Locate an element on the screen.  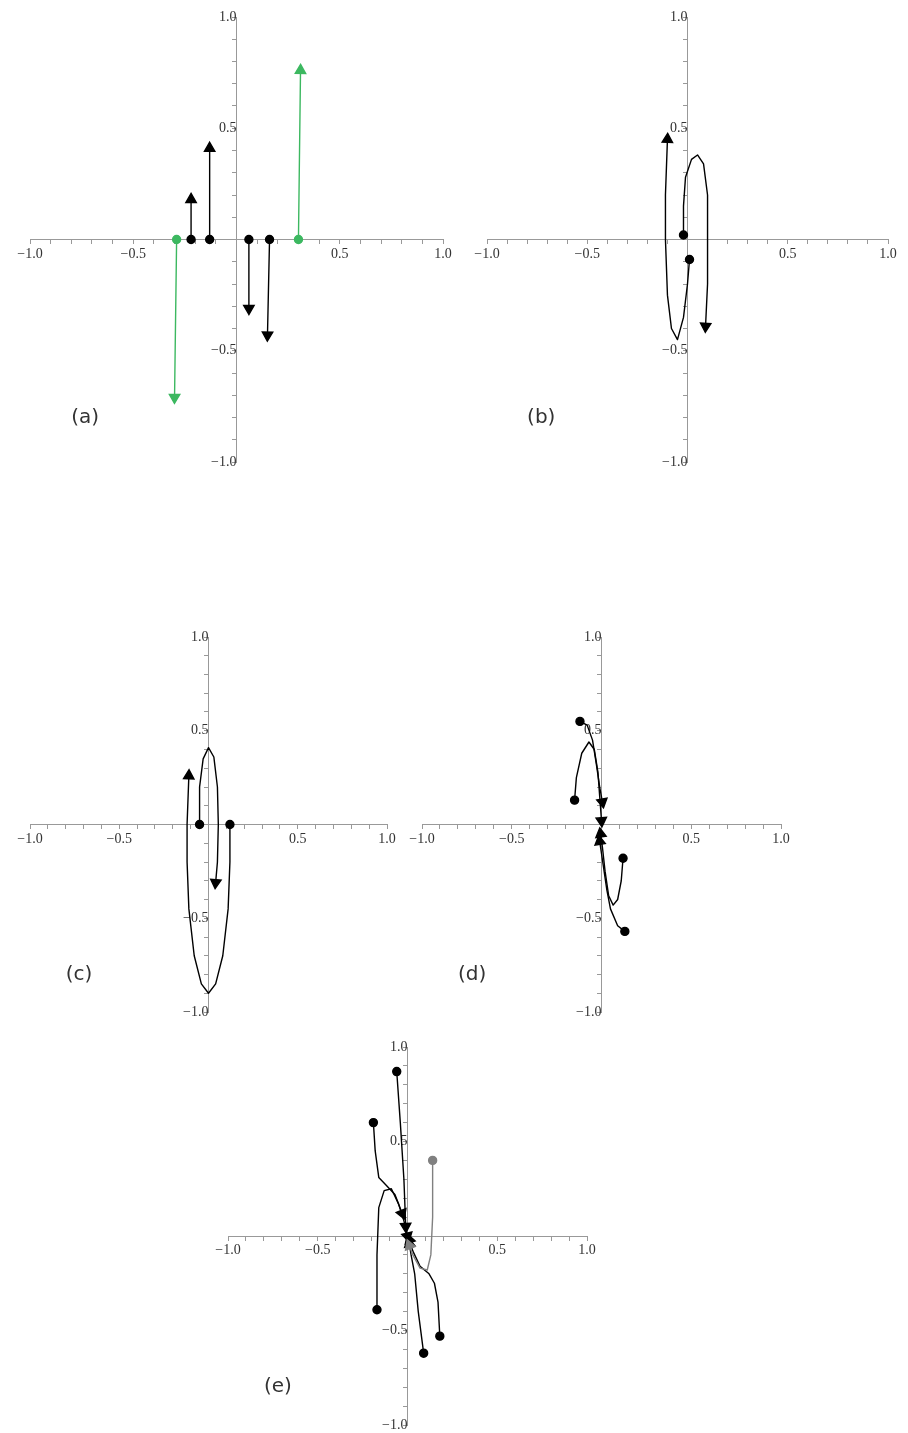
annotation: (c) is located at coordinates (79, 972).